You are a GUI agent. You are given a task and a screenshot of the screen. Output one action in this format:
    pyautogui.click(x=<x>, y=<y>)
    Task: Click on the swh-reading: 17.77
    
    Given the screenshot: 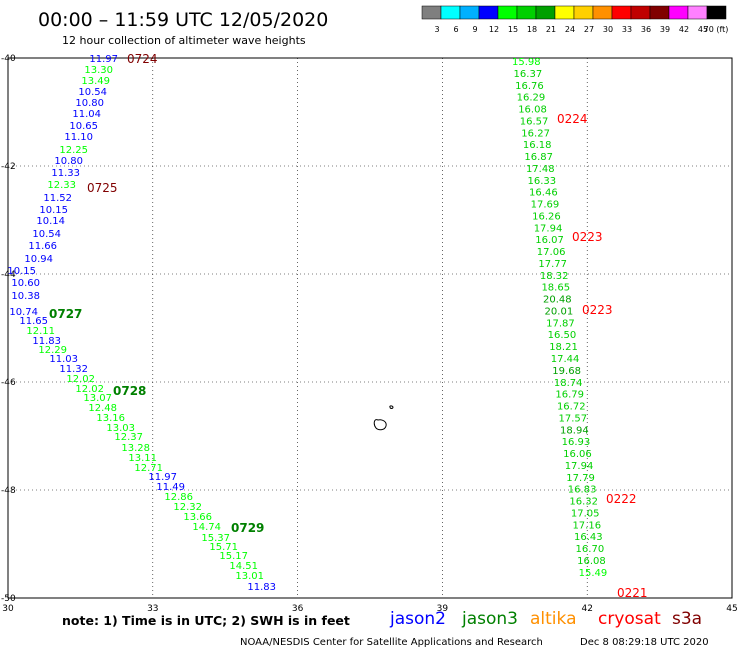 What is the action you would take?
    pyautogui.click(x=552, y=264)
    